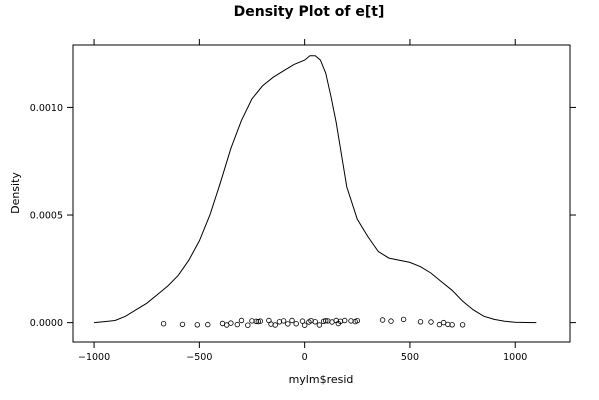  Describe the element at coordinates (515, 357) in the screenshot. I see `x-tick-label: 1000` at that location.